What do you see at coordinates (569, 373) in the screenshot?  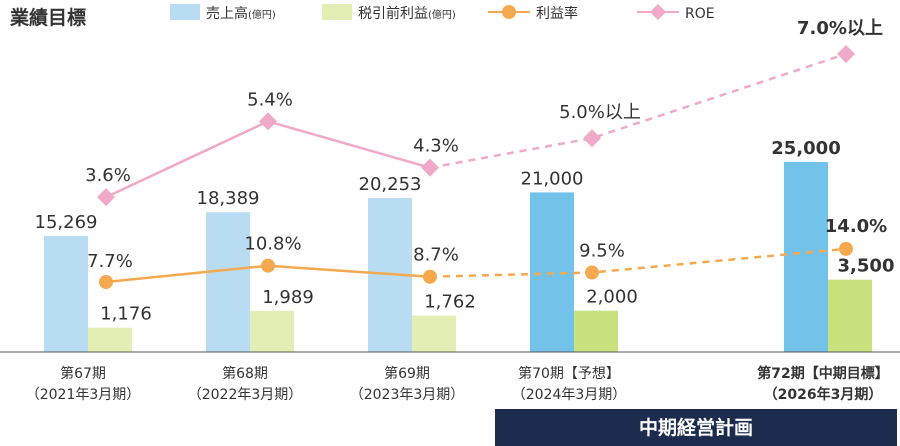 I see `x-tick-label: 第70期【予想】` at bounding box center [569, 373].